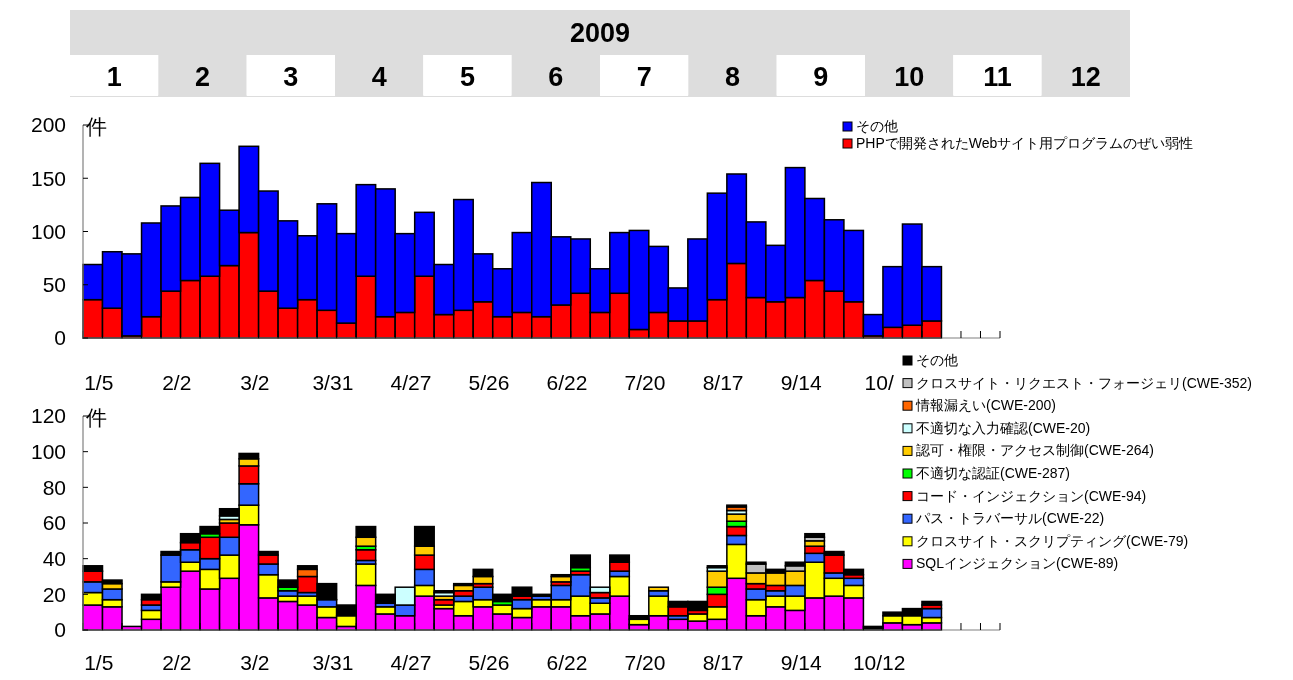 This screenshot has width=1293, height=680. I want to click on x-tick-label: 10/12, so click(879, 662).